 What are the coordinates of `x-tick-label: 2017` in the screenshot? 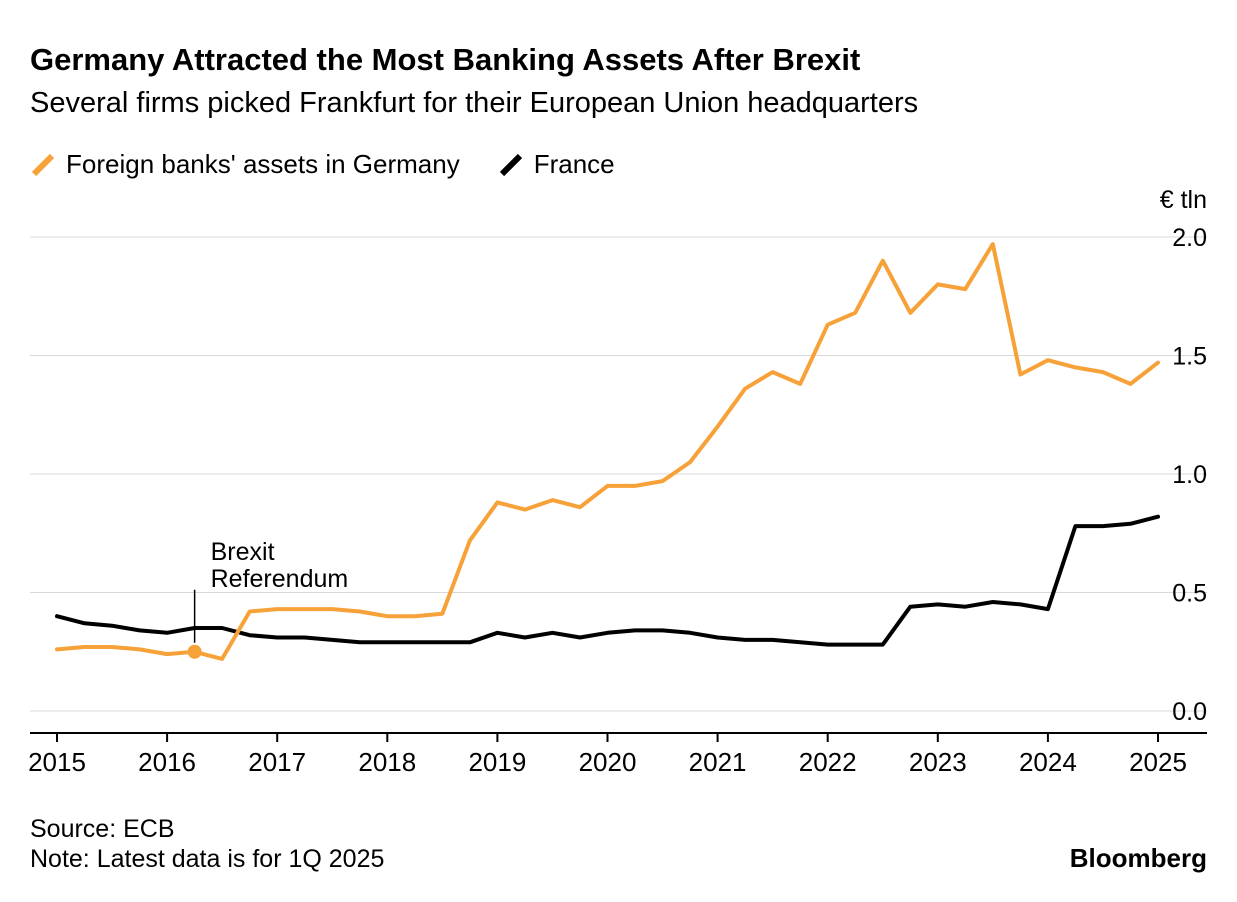 It's located at (277, 762).